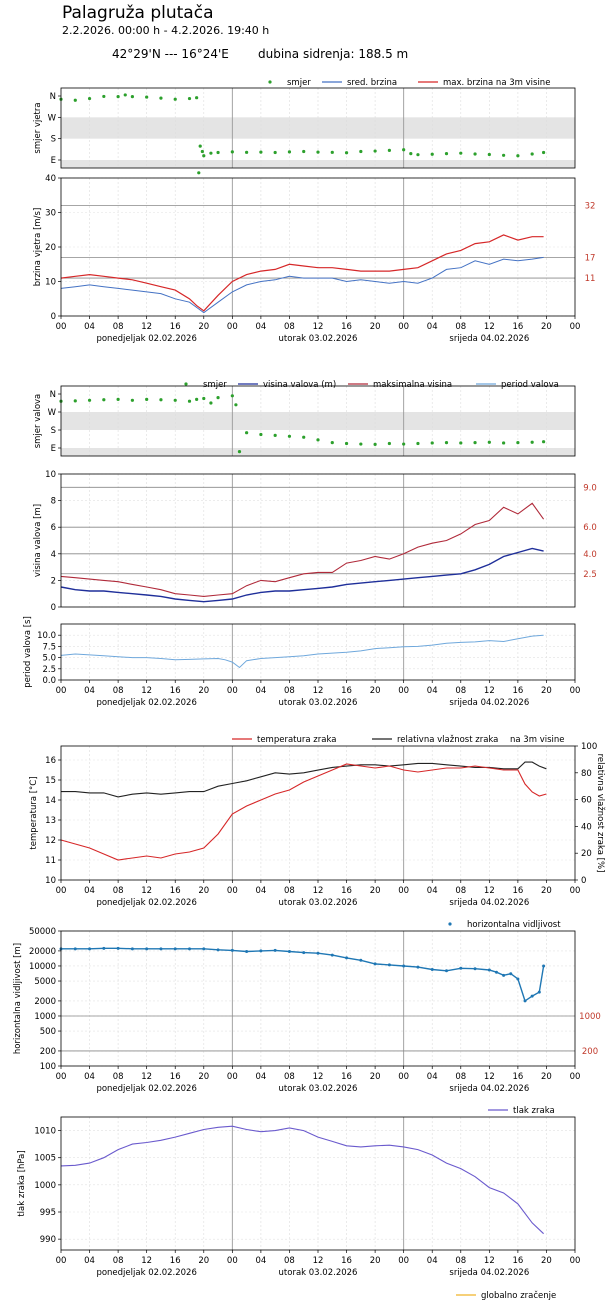 The image size is (611, 1300). Describe the element at coordinates (302, 273) in the screenshot. I see `wind-speed-series-max` at that location.